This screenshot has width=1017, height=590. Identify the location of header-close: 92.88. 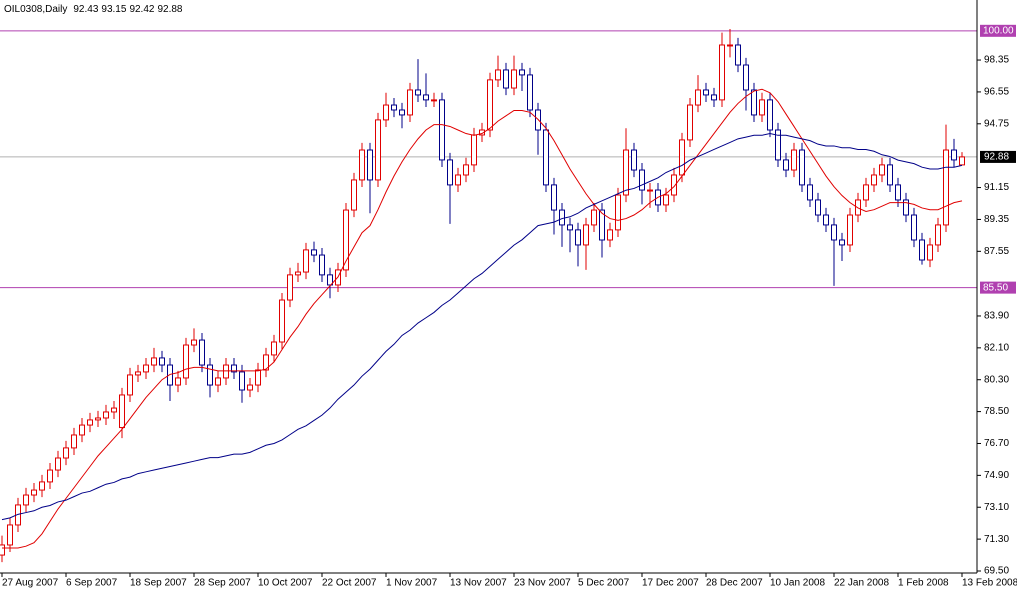
(169, 9).